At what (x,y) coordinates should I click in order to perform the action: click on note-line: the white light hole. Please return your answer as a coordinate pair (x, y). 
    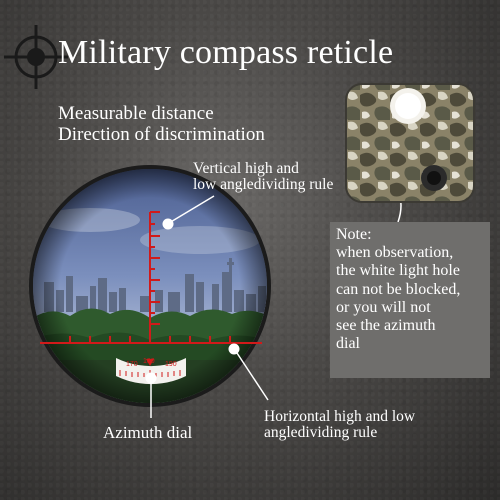
    Looking at the image, I should click on (398, 271).